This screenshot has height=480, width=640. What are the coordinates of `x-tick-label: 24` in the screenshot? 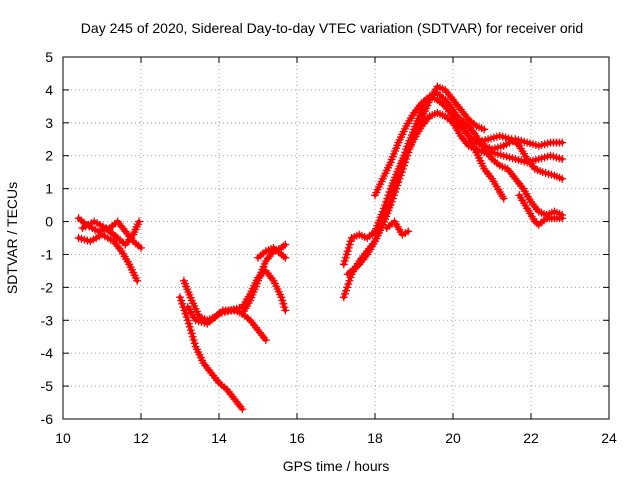 It's located at (609, 438).